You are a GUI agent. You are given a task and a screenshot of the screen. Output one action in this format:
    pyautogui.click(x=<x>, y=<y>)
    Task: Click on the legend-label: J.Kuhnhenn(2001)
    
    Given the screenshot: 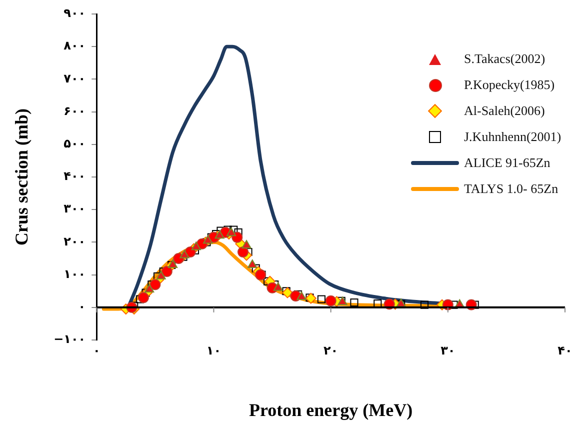 What is the action you would take?
    pyautogui.click(x=513, y=137)
    